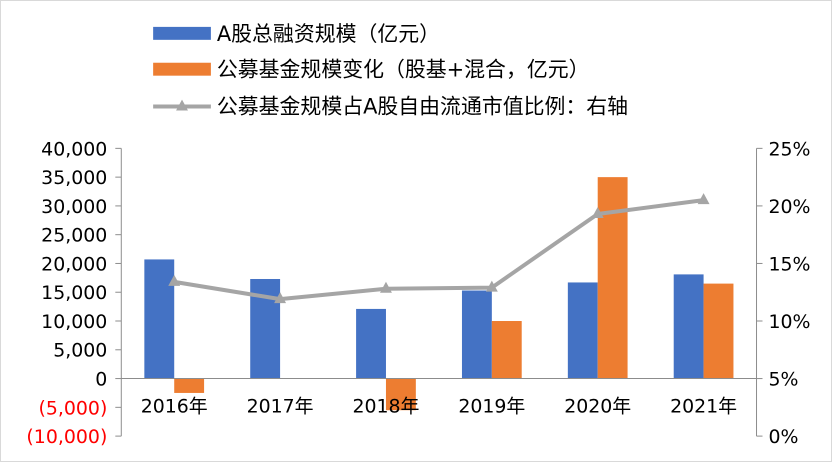  I want to click on right-axis-tick-label: 15%, so click(789, 264).